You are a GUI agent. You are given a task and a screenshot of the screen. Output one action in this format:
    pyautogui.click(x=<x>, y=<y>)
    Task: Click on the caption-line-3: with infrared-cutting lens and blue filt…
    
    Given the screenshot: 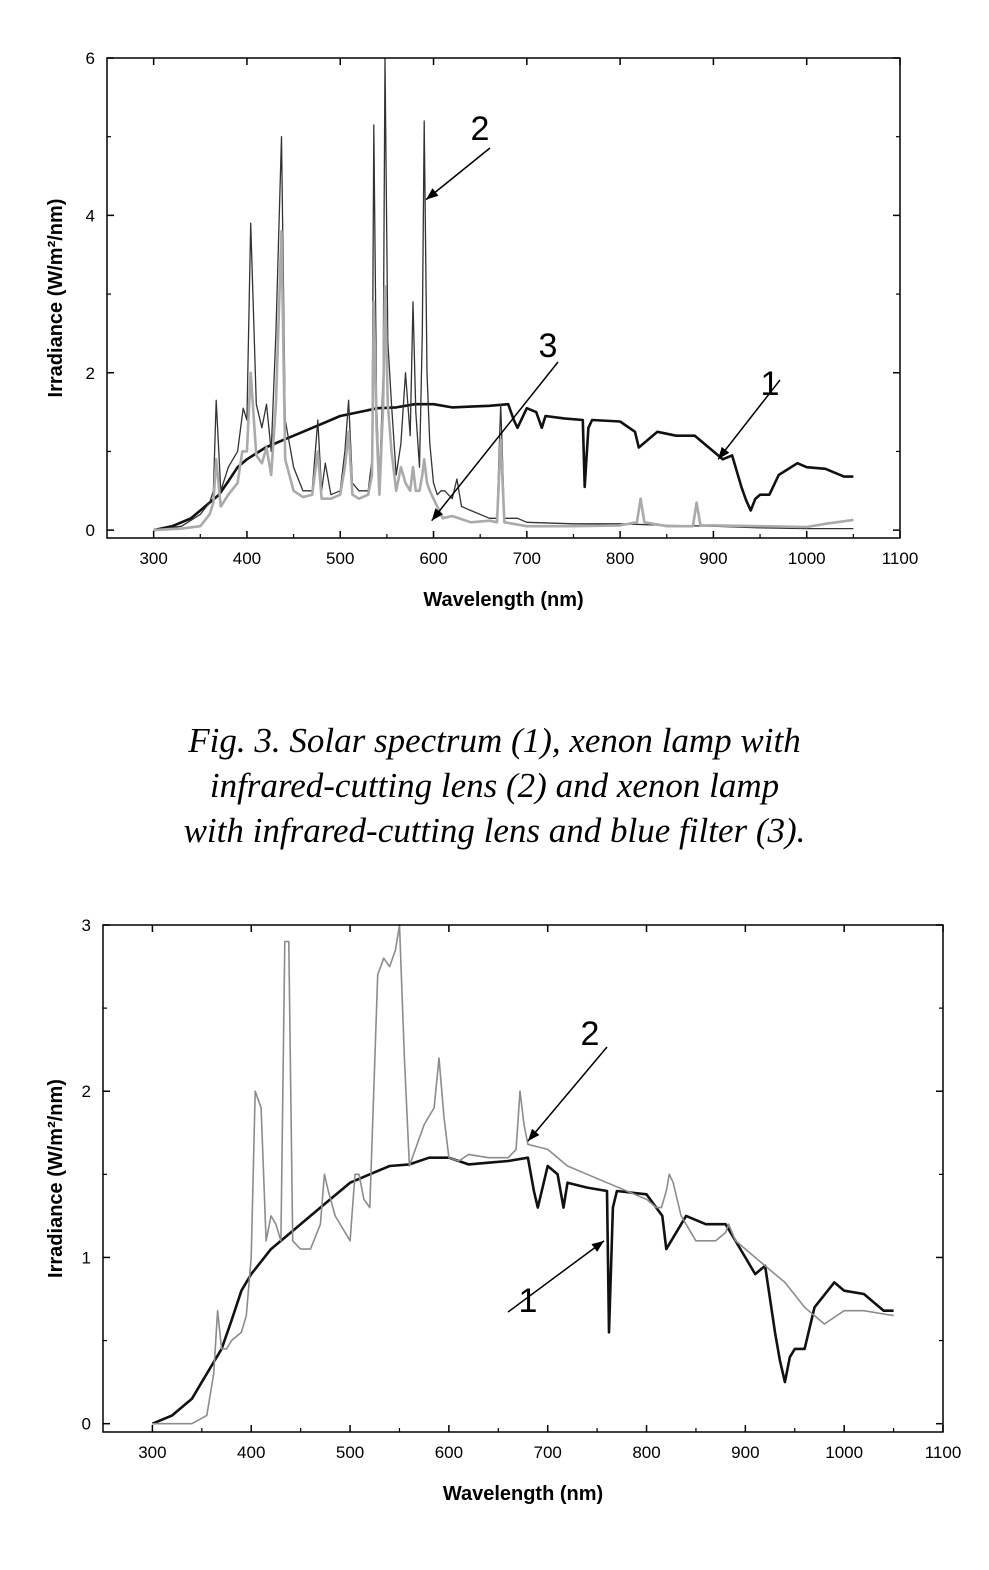 What is the action you would take?
    pyautogui.click(x=494, y=830)
    